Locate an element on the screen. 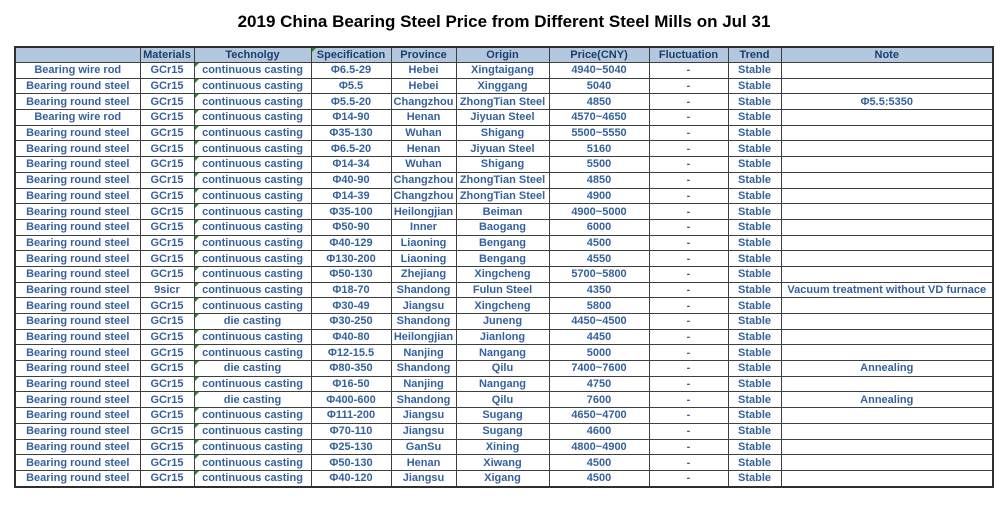 This screenshot has height=515, width=1008. note-cell: Vacuum treatment without VD furnace is located at coordinates (887, 290).